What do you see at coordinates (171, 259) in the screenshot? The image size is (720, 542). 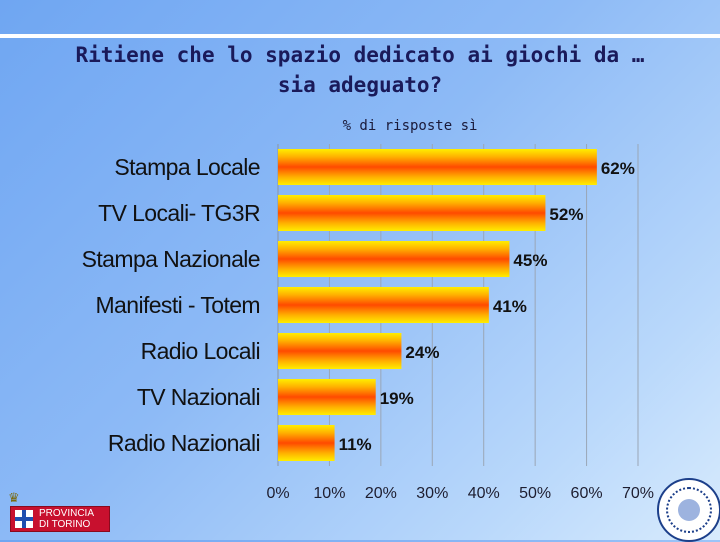 I see `category-label: Stampa Nazionale` at bounding box center [171, 259].